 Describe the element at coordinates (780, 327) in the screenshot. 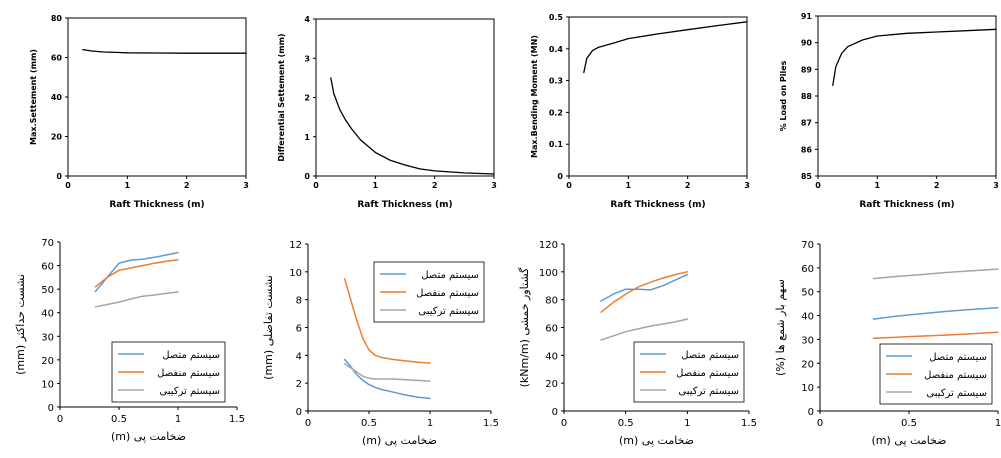

I see `y-axis-title: سهم بار شمع ها (%)` at that location.